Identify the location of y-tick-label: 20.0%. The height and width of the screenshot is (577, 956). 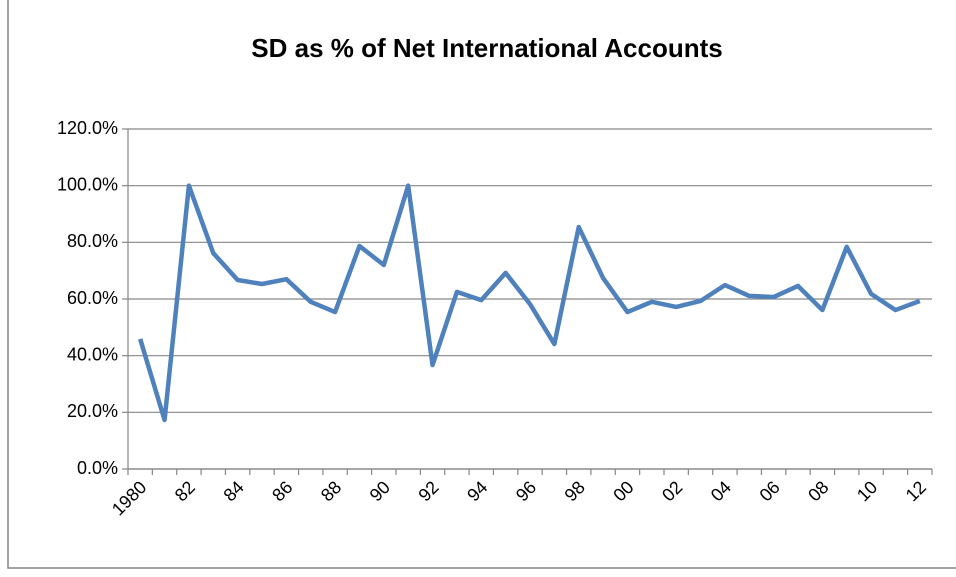
(92, 411).